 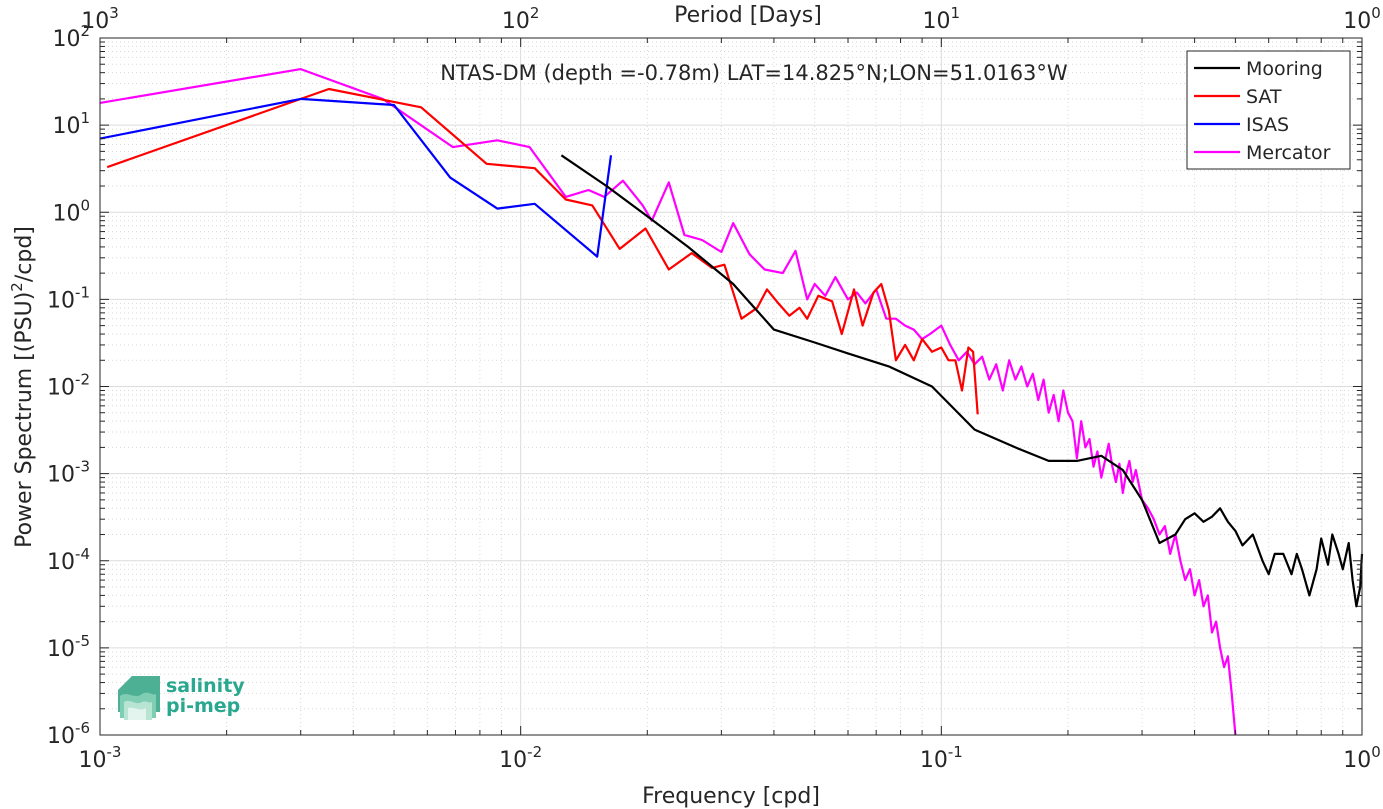 What do you see at coordinates (139, 698) in the screenshot?
I see `waves-logo-icon` at bounding box center [139, 698].